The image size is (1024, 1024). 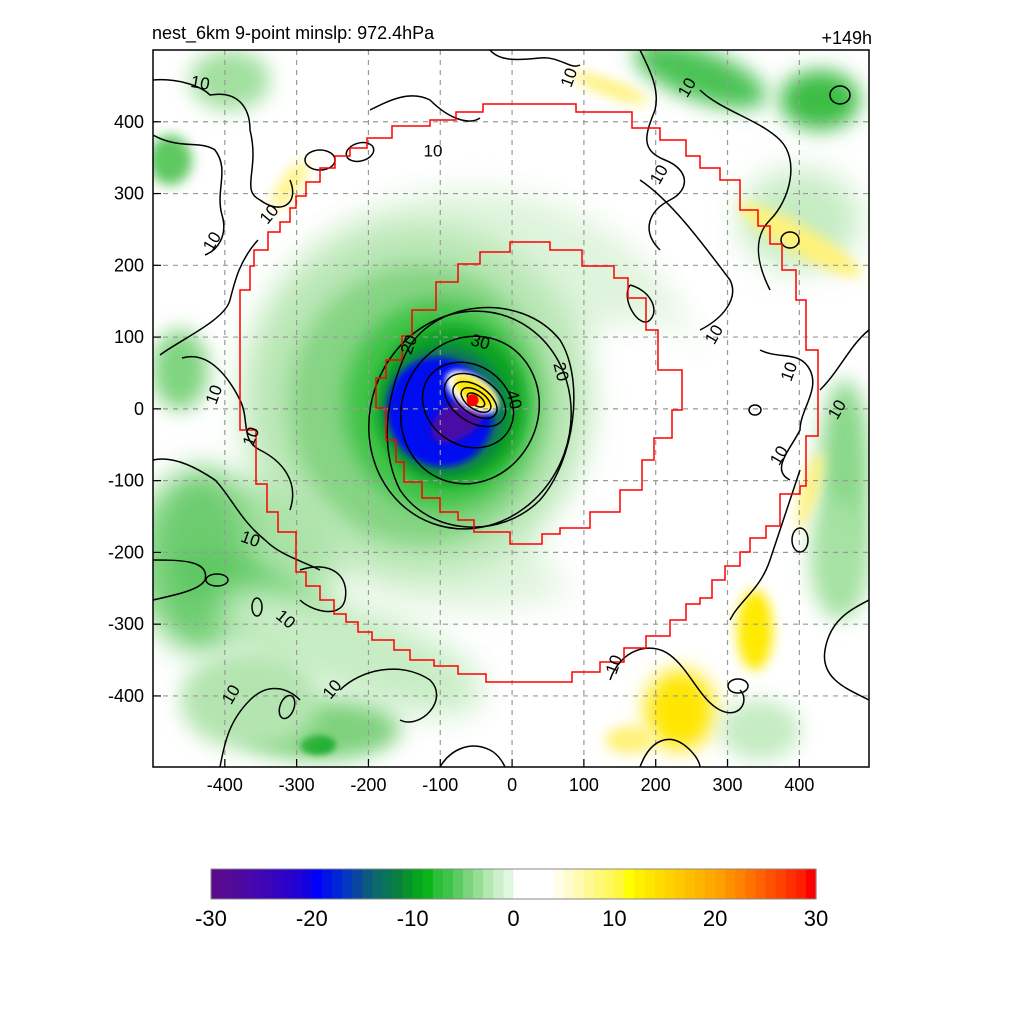 I want to click on contour-10-north, so click(x=425, y=108).